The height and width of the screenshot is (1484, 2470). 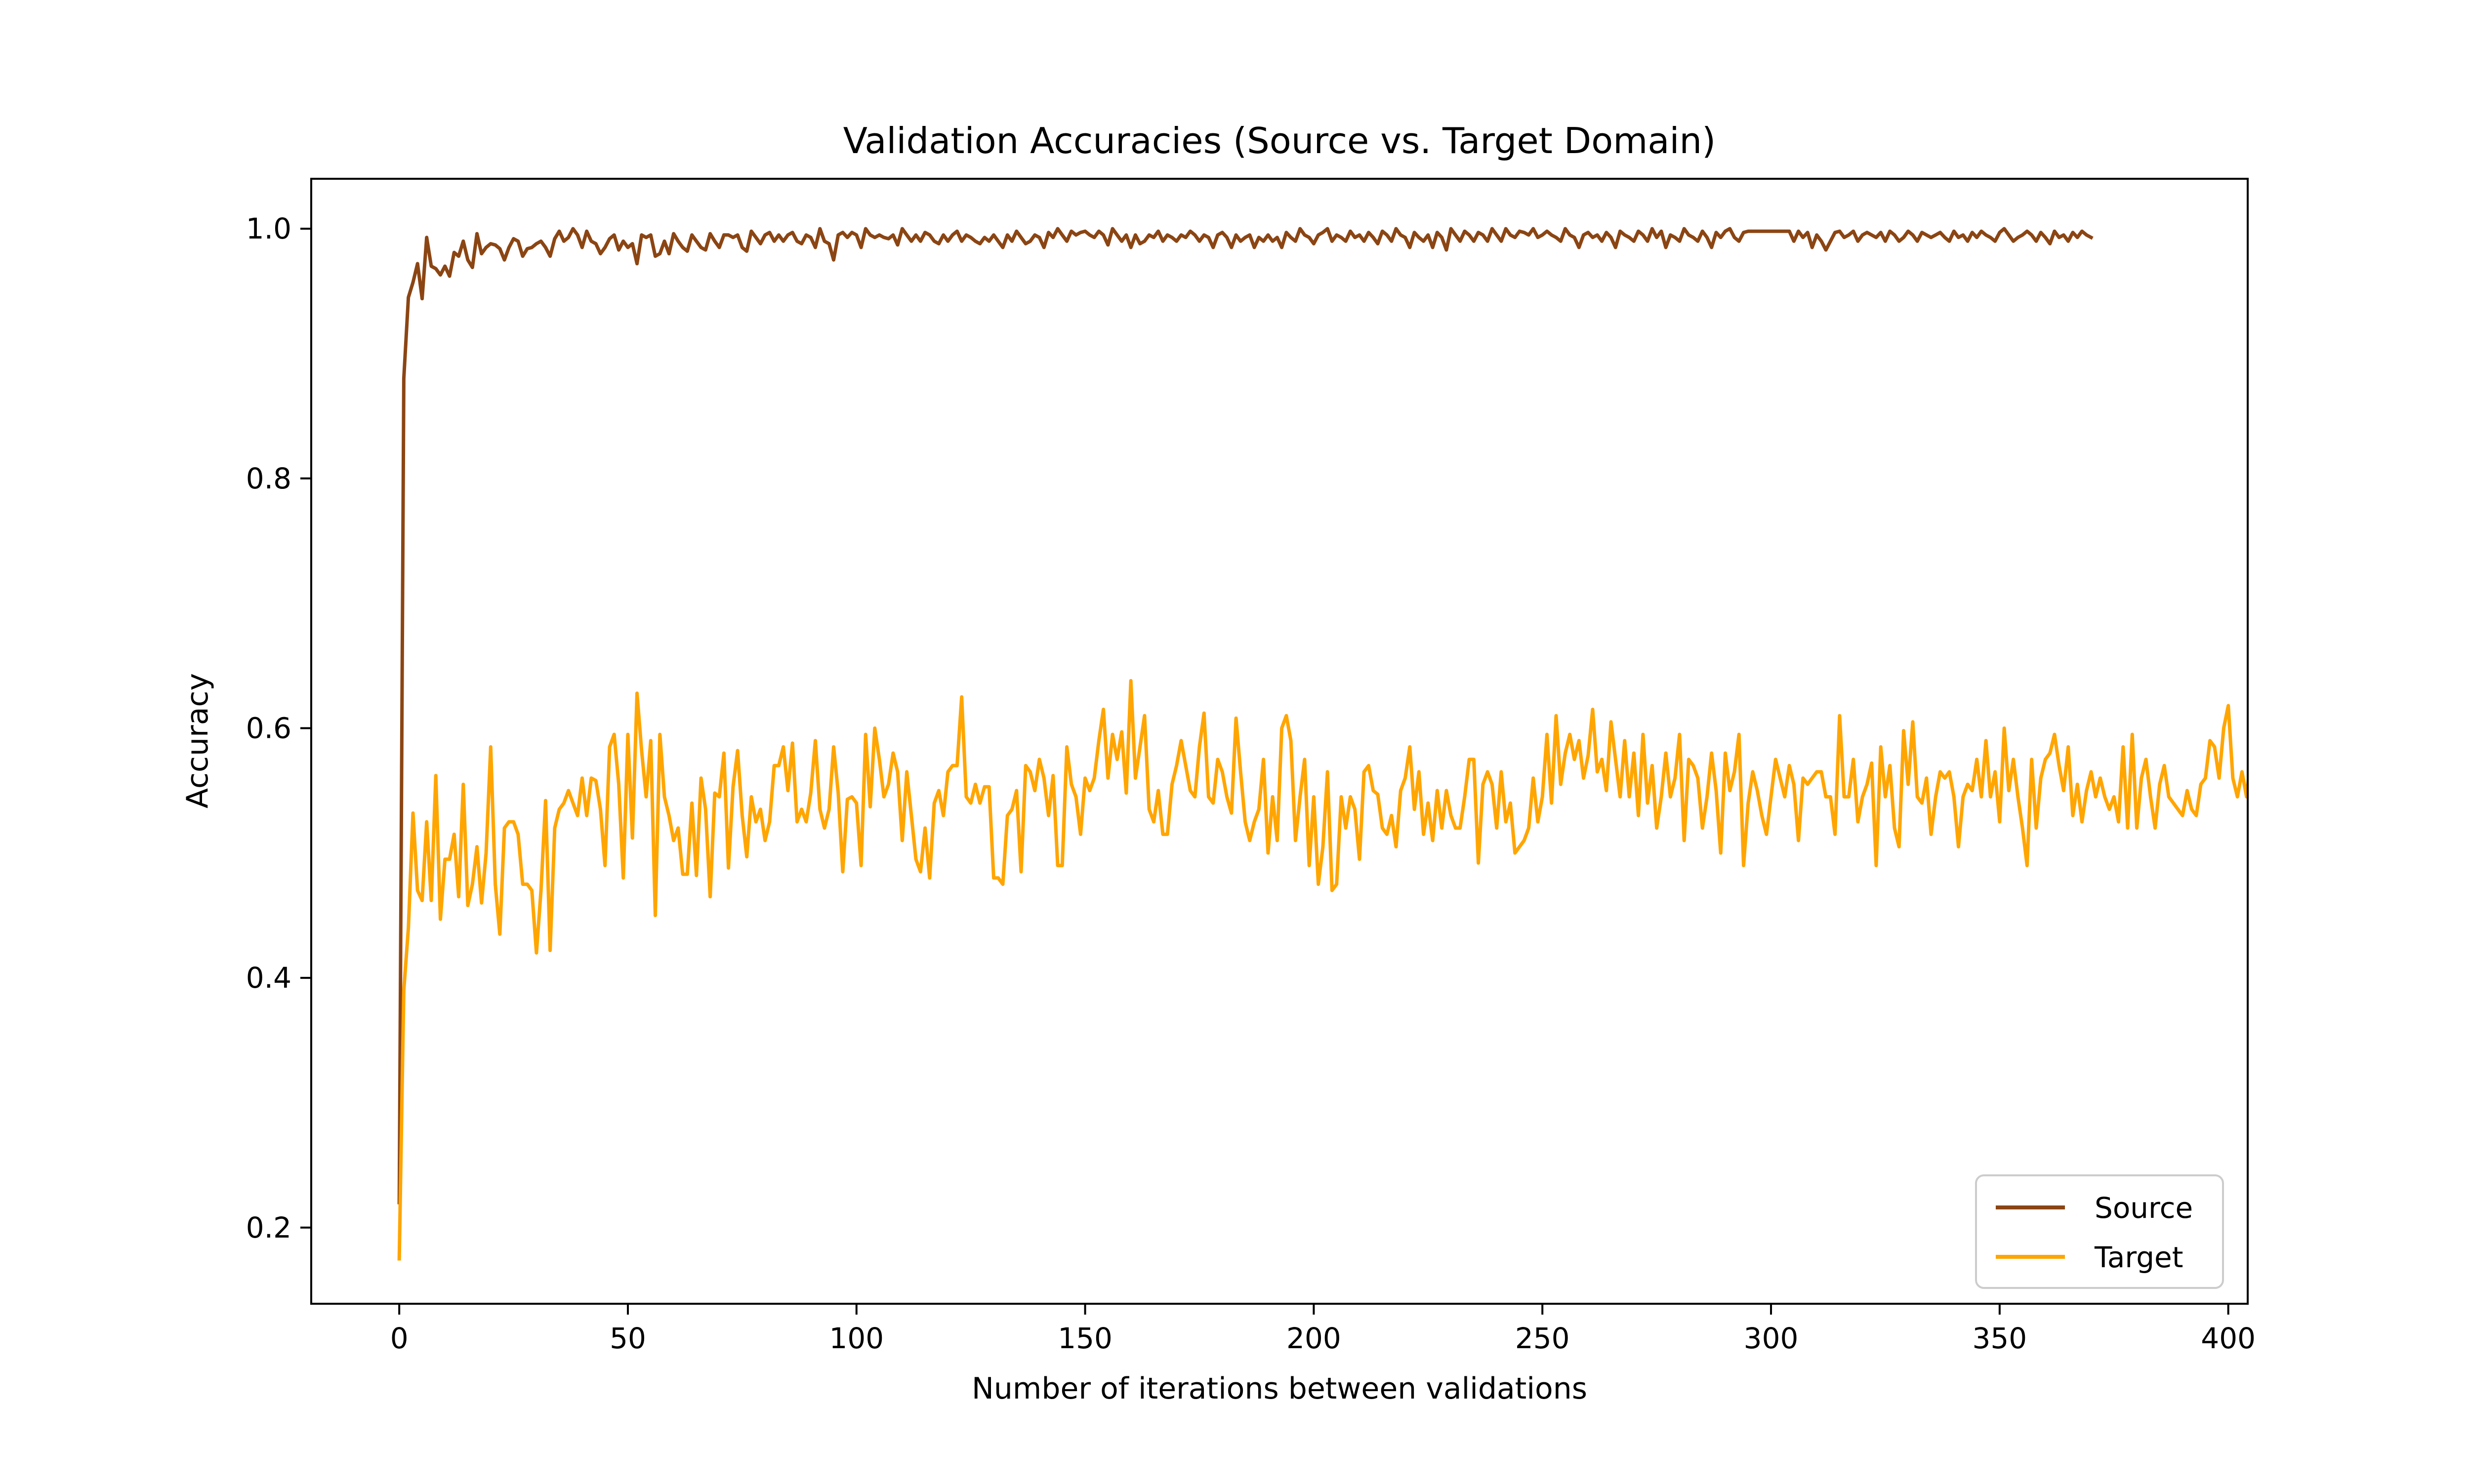 What do you see at coordinates (268, 1227) in the screenshot?
I see `y-tick-label: 0.2` at bounding box center [268, 1227].